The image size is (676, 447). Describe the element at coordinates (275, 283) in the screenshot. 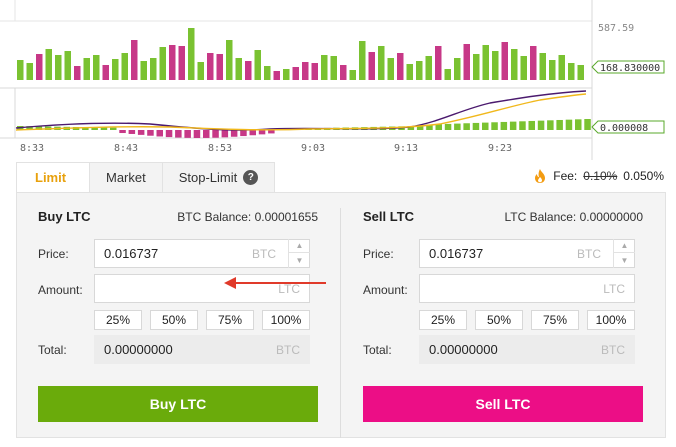

I see `arrow-icon` at that location.